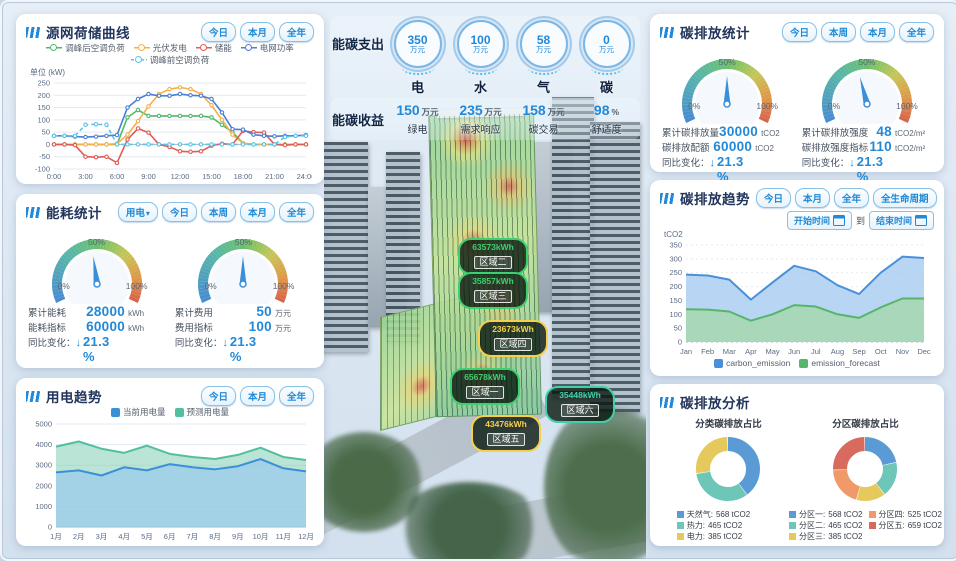 The image size is (956, 561). I want to click on svg-text: 9月, so click(238, 536).